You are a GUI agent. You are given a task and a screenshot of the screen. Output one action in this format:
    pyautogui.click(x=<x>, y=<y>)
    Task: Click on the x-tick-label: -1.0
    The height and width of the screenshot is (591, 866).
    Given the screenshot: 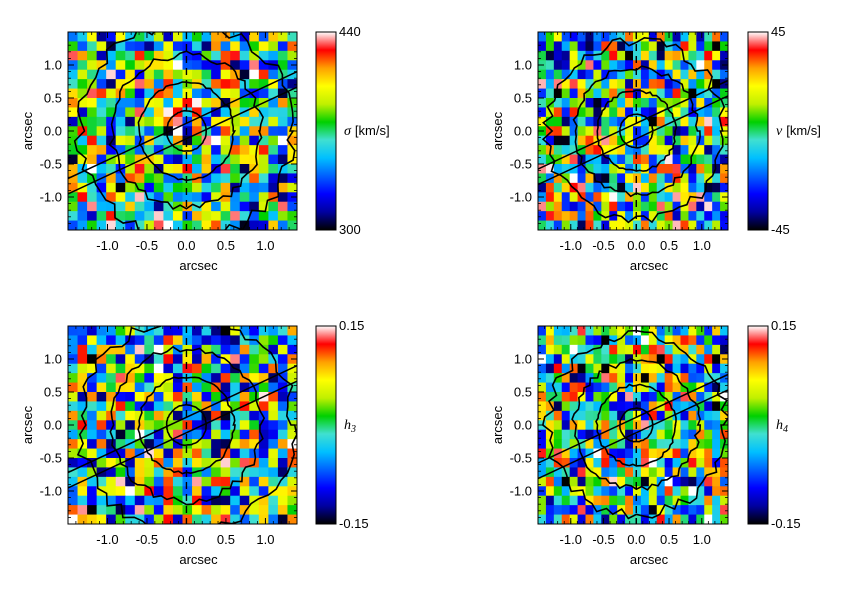 What is the action you would take?
    pyautogui.click(x=107, y=539)
    